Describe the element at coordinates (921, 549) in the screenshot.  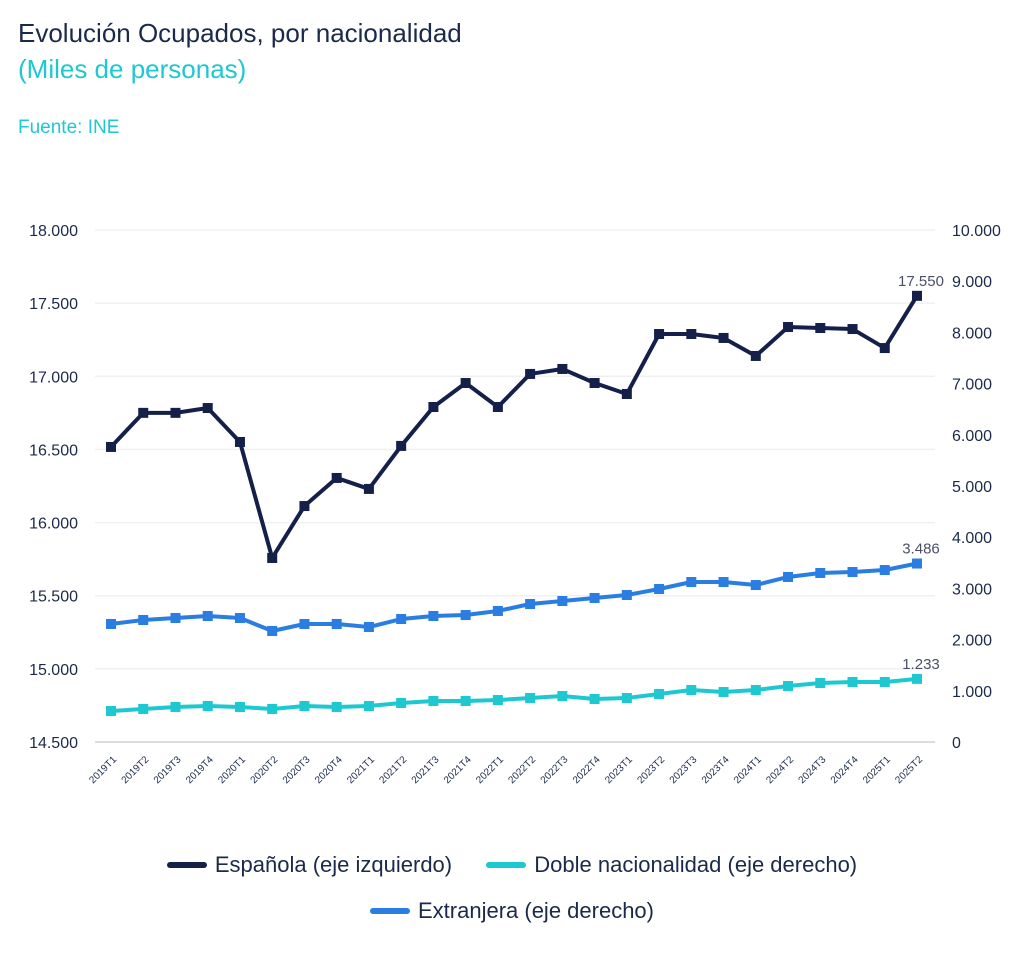
I see `data-label: 3.486` at that location.